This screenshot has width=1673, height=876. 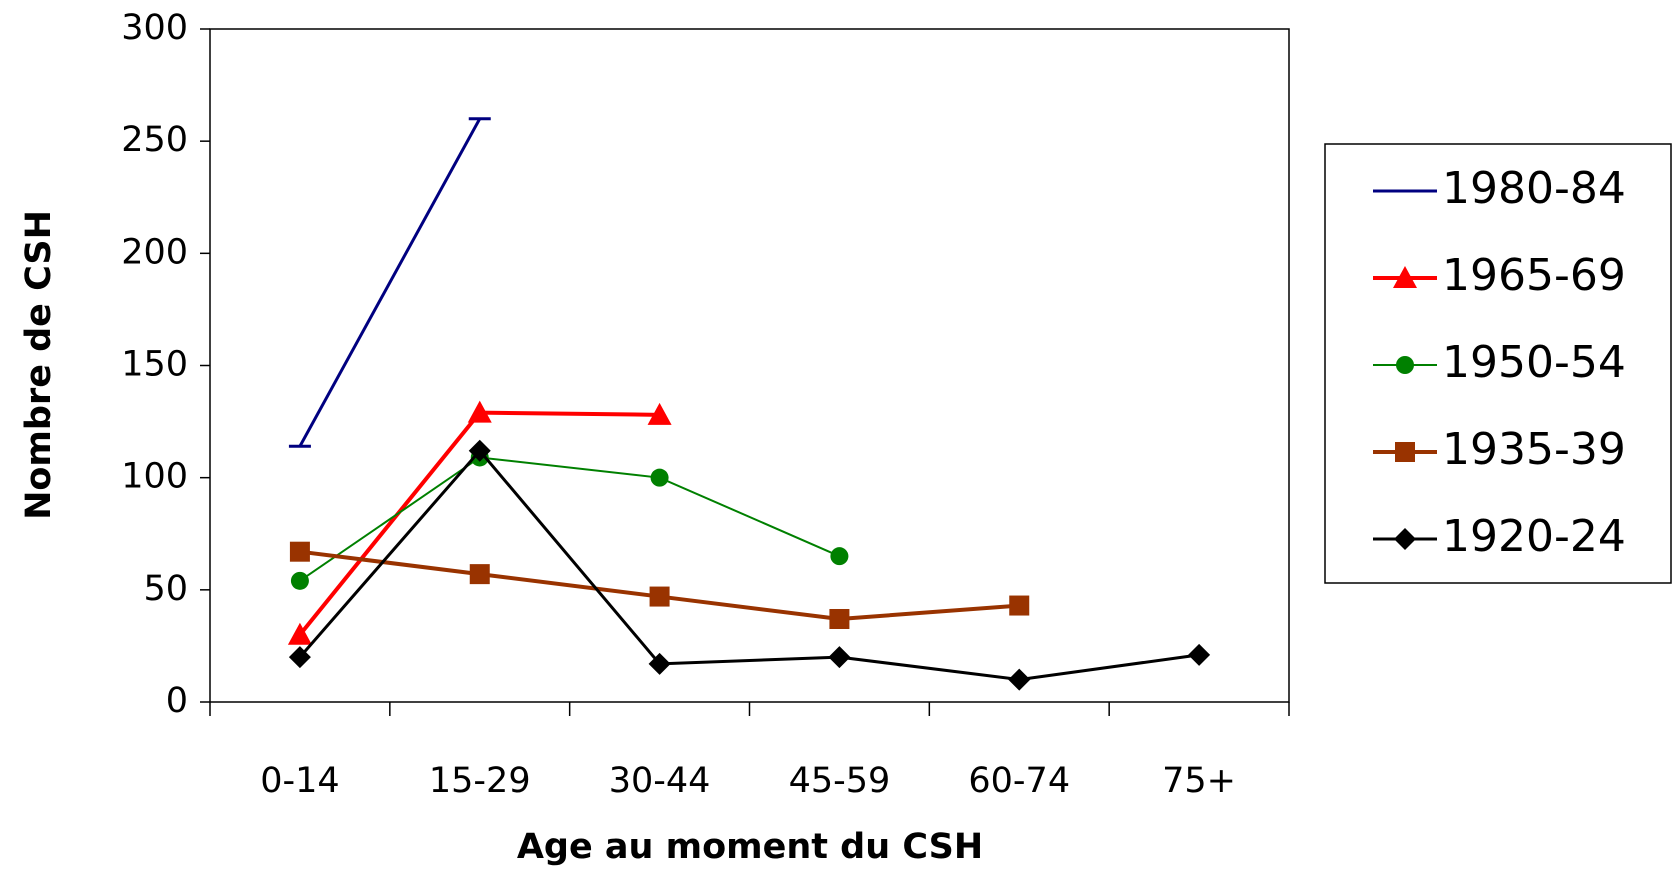 What do you see at coordinates (1534, 449) in the screenshot?
I see `legend-text: 1935-39` at bounding box center [1534, 449].